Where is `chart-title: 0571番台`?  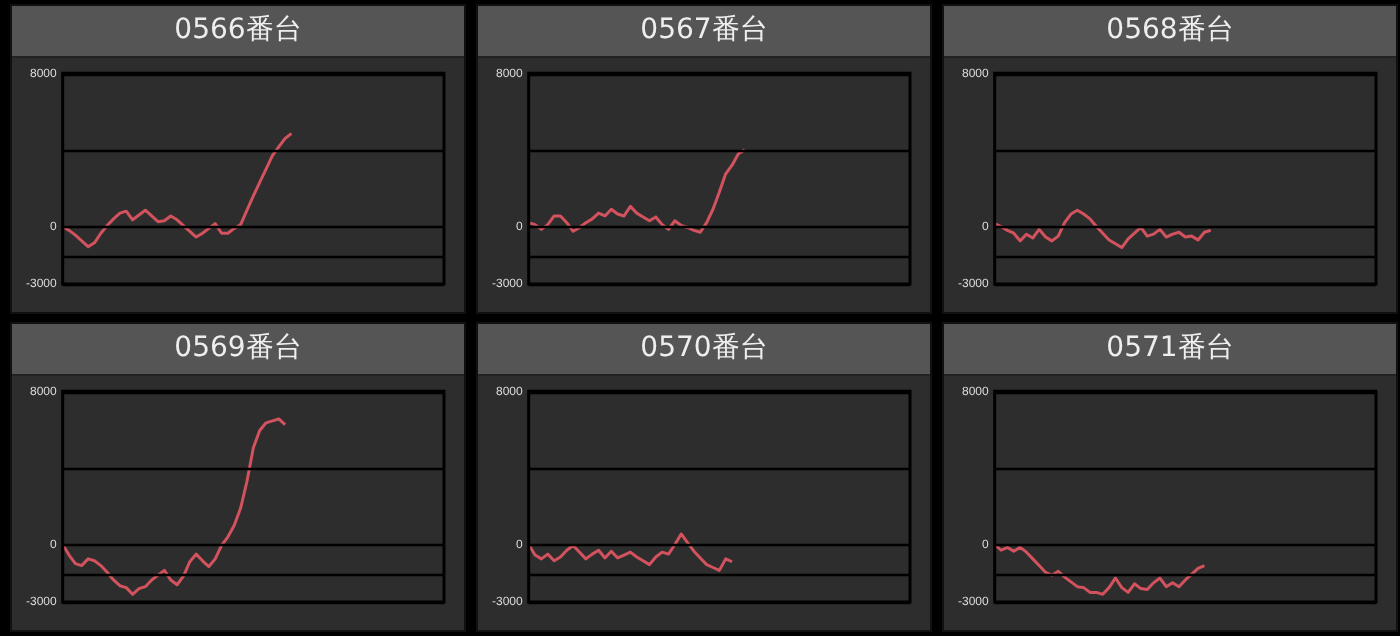 chart-title: 0571番台 is located at coordinates (1170, 350).